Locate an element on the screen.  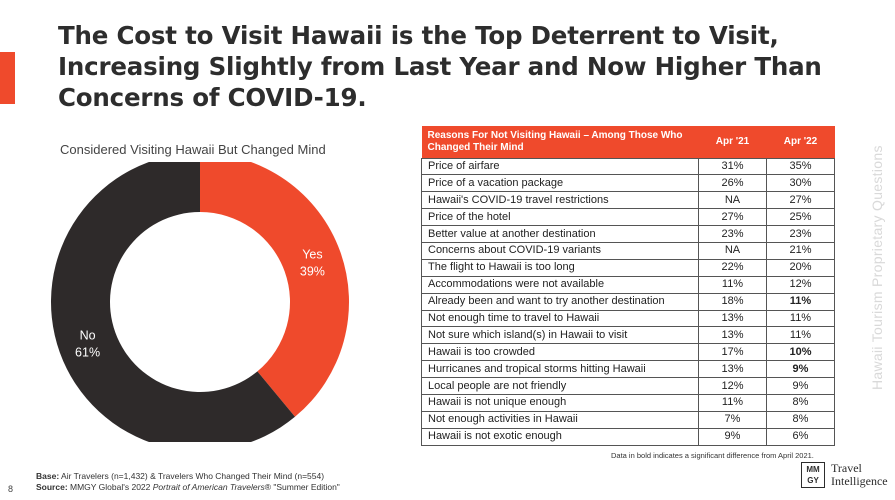
apr-22-cell: 8% is located at coordinates (800, 419).